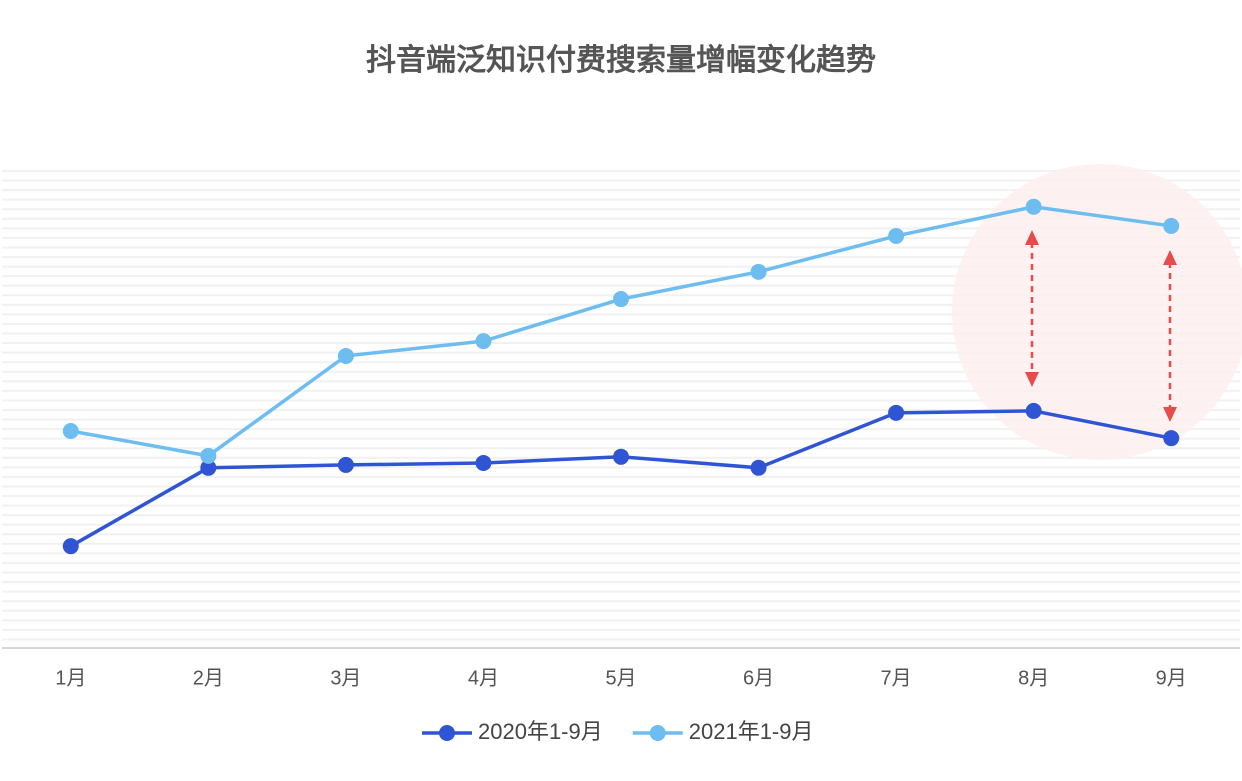 This screenshot has height=781, width=1242. I want to click on x-tick-label: 9月, so click(1171, 678).